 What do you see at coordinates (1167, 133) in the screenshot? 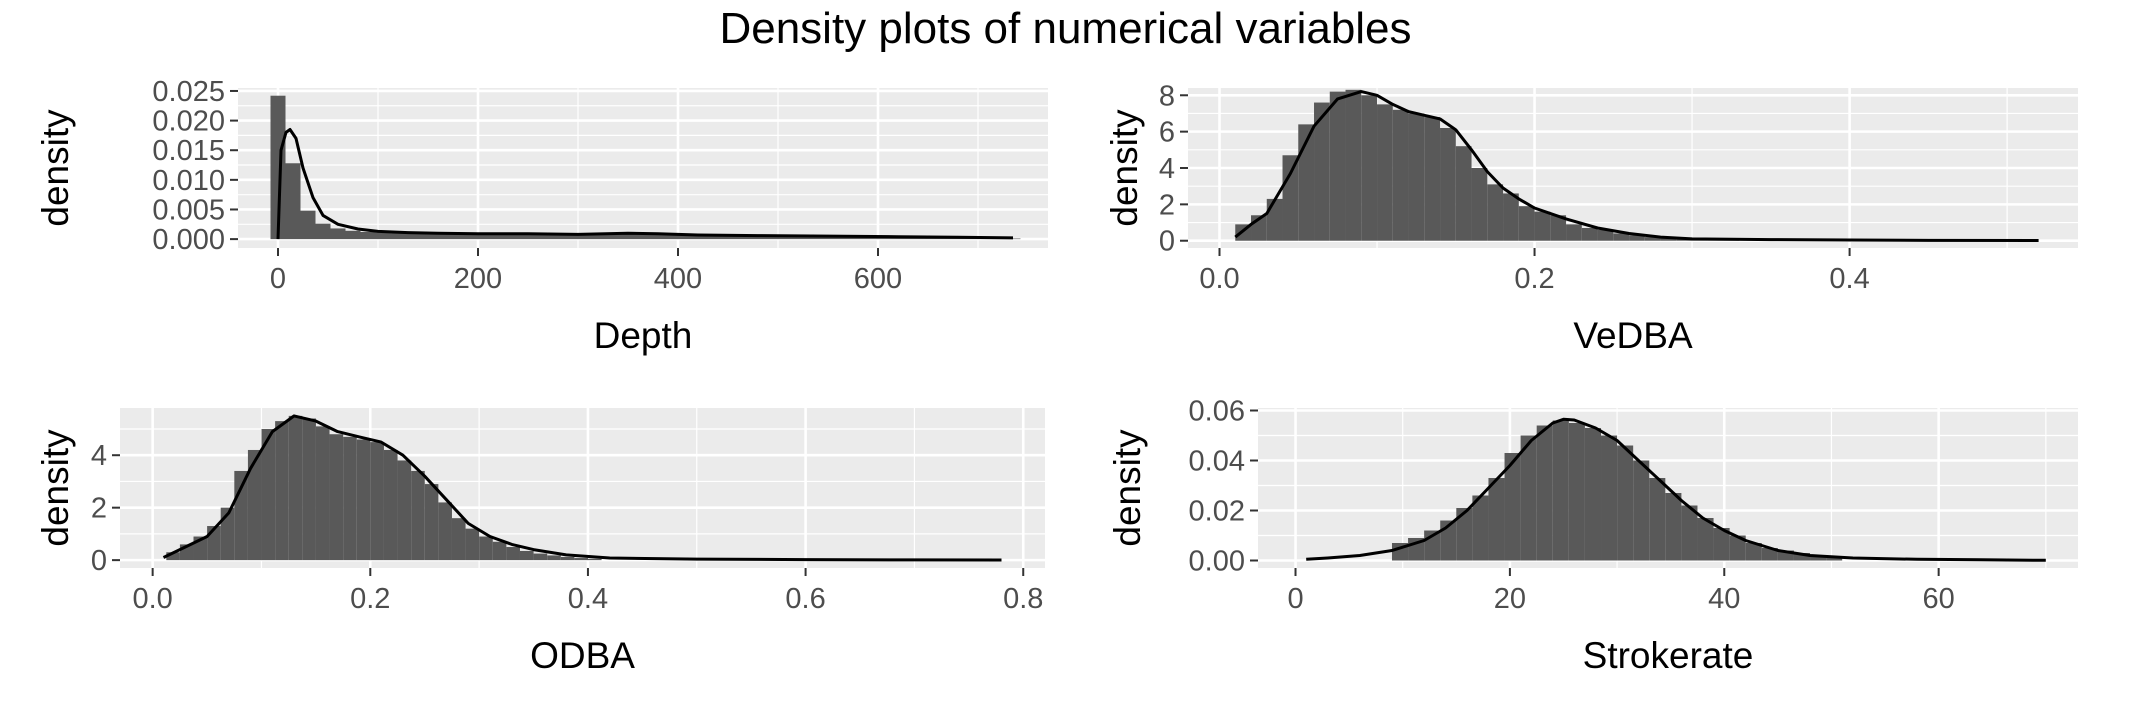
I see `y-tick-label: 6` at bounding box center [1167, 133].